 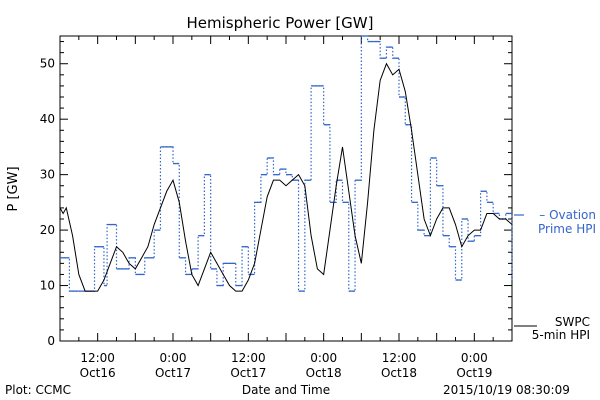 I want to click on x-tick-date-label: Oct19, so click(x=474, y=373).